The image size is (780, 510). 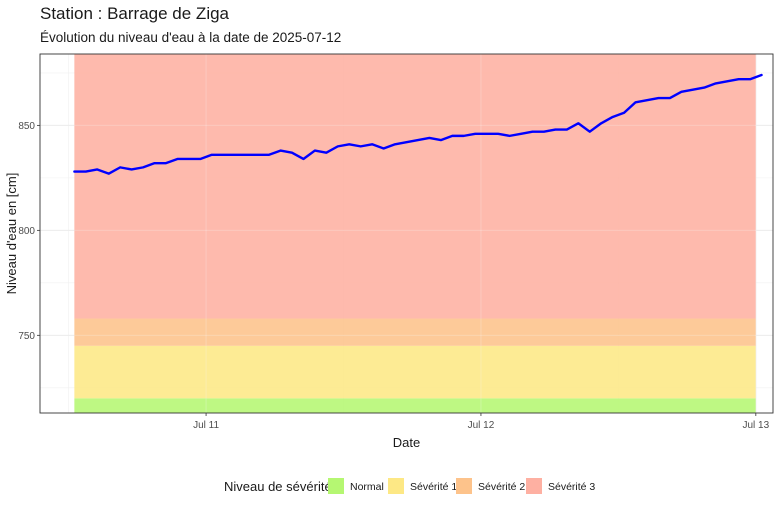 I want to click on legend-label-normal: Normal, so click(x=367, y=487).